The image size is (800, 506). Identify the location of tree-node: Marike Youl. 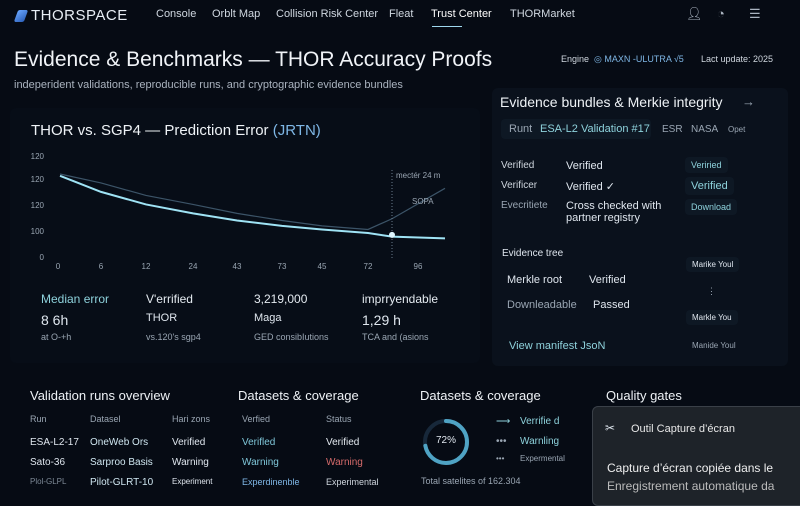
(713, 264).